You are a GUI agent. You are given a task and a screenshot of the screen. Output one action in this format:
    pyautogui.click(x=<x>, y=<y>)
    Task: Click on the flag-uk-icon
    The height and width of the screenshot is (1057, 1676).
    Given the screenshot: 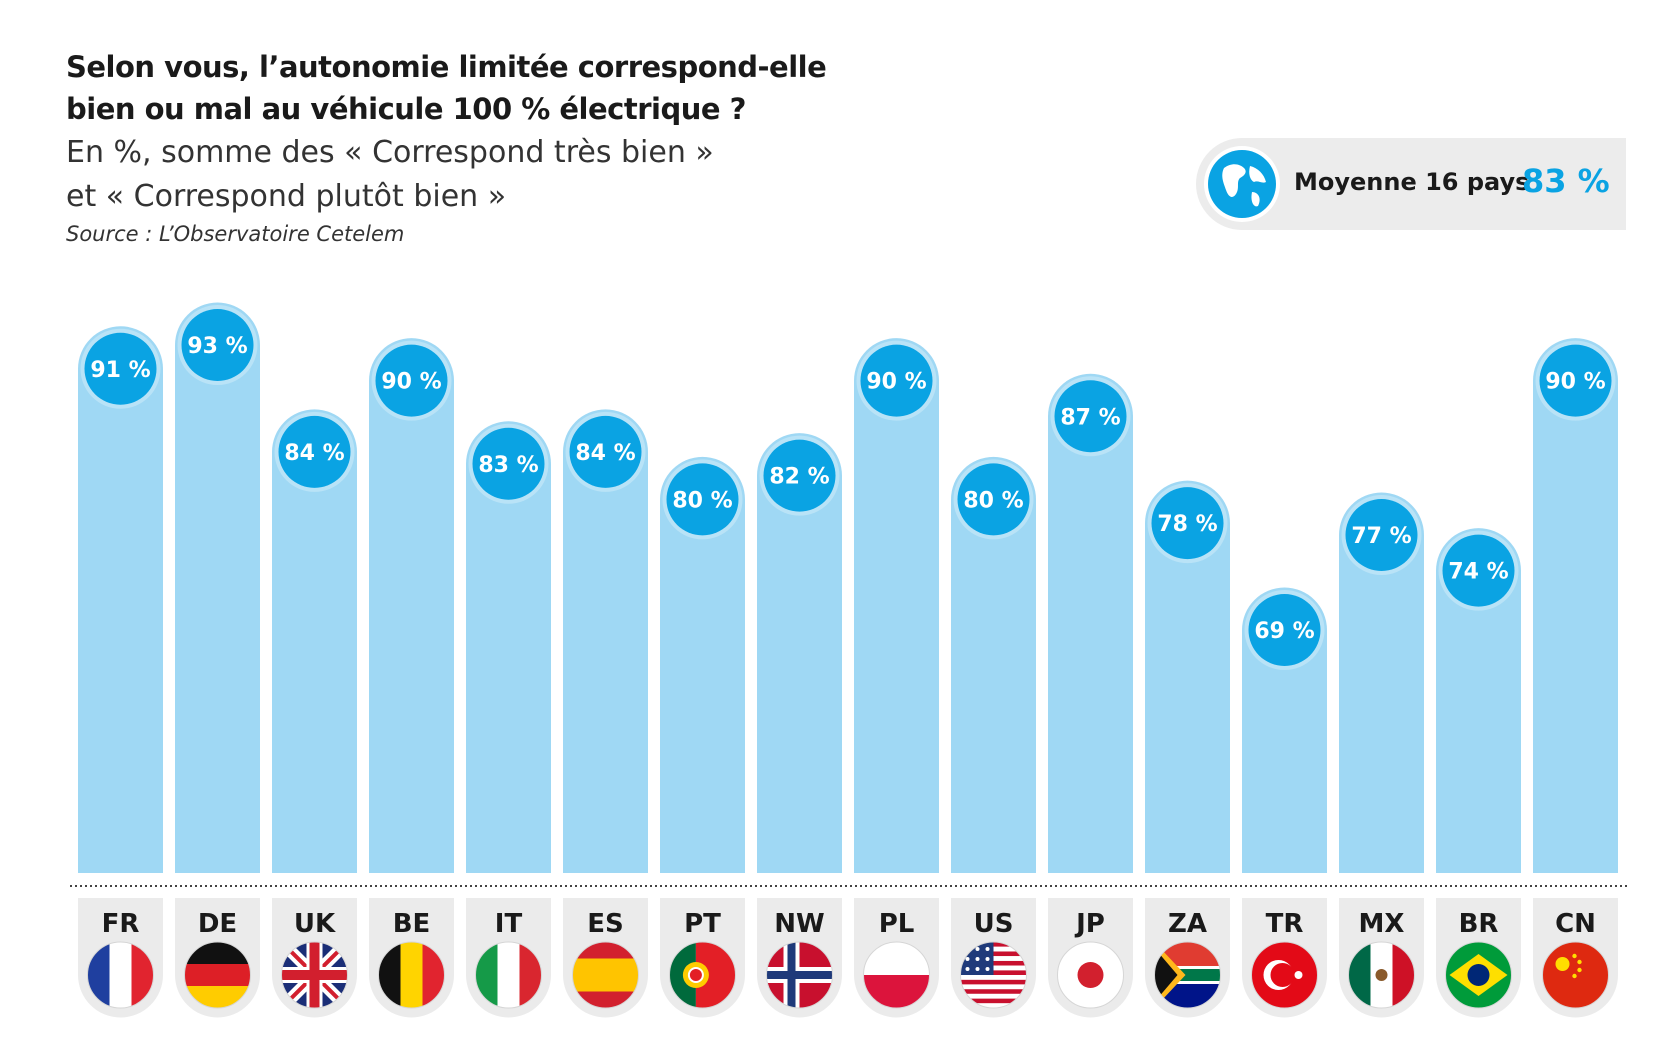 What is the action you would take?
    pyautogui.click(x=314, y=975)
    